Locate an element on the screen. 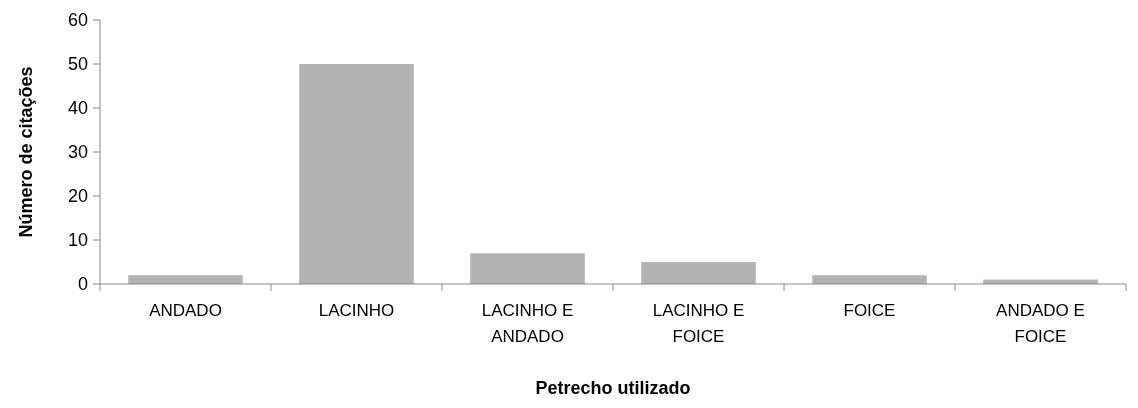  y-axis-title: Número de citações is located at coordinates (26, 152).